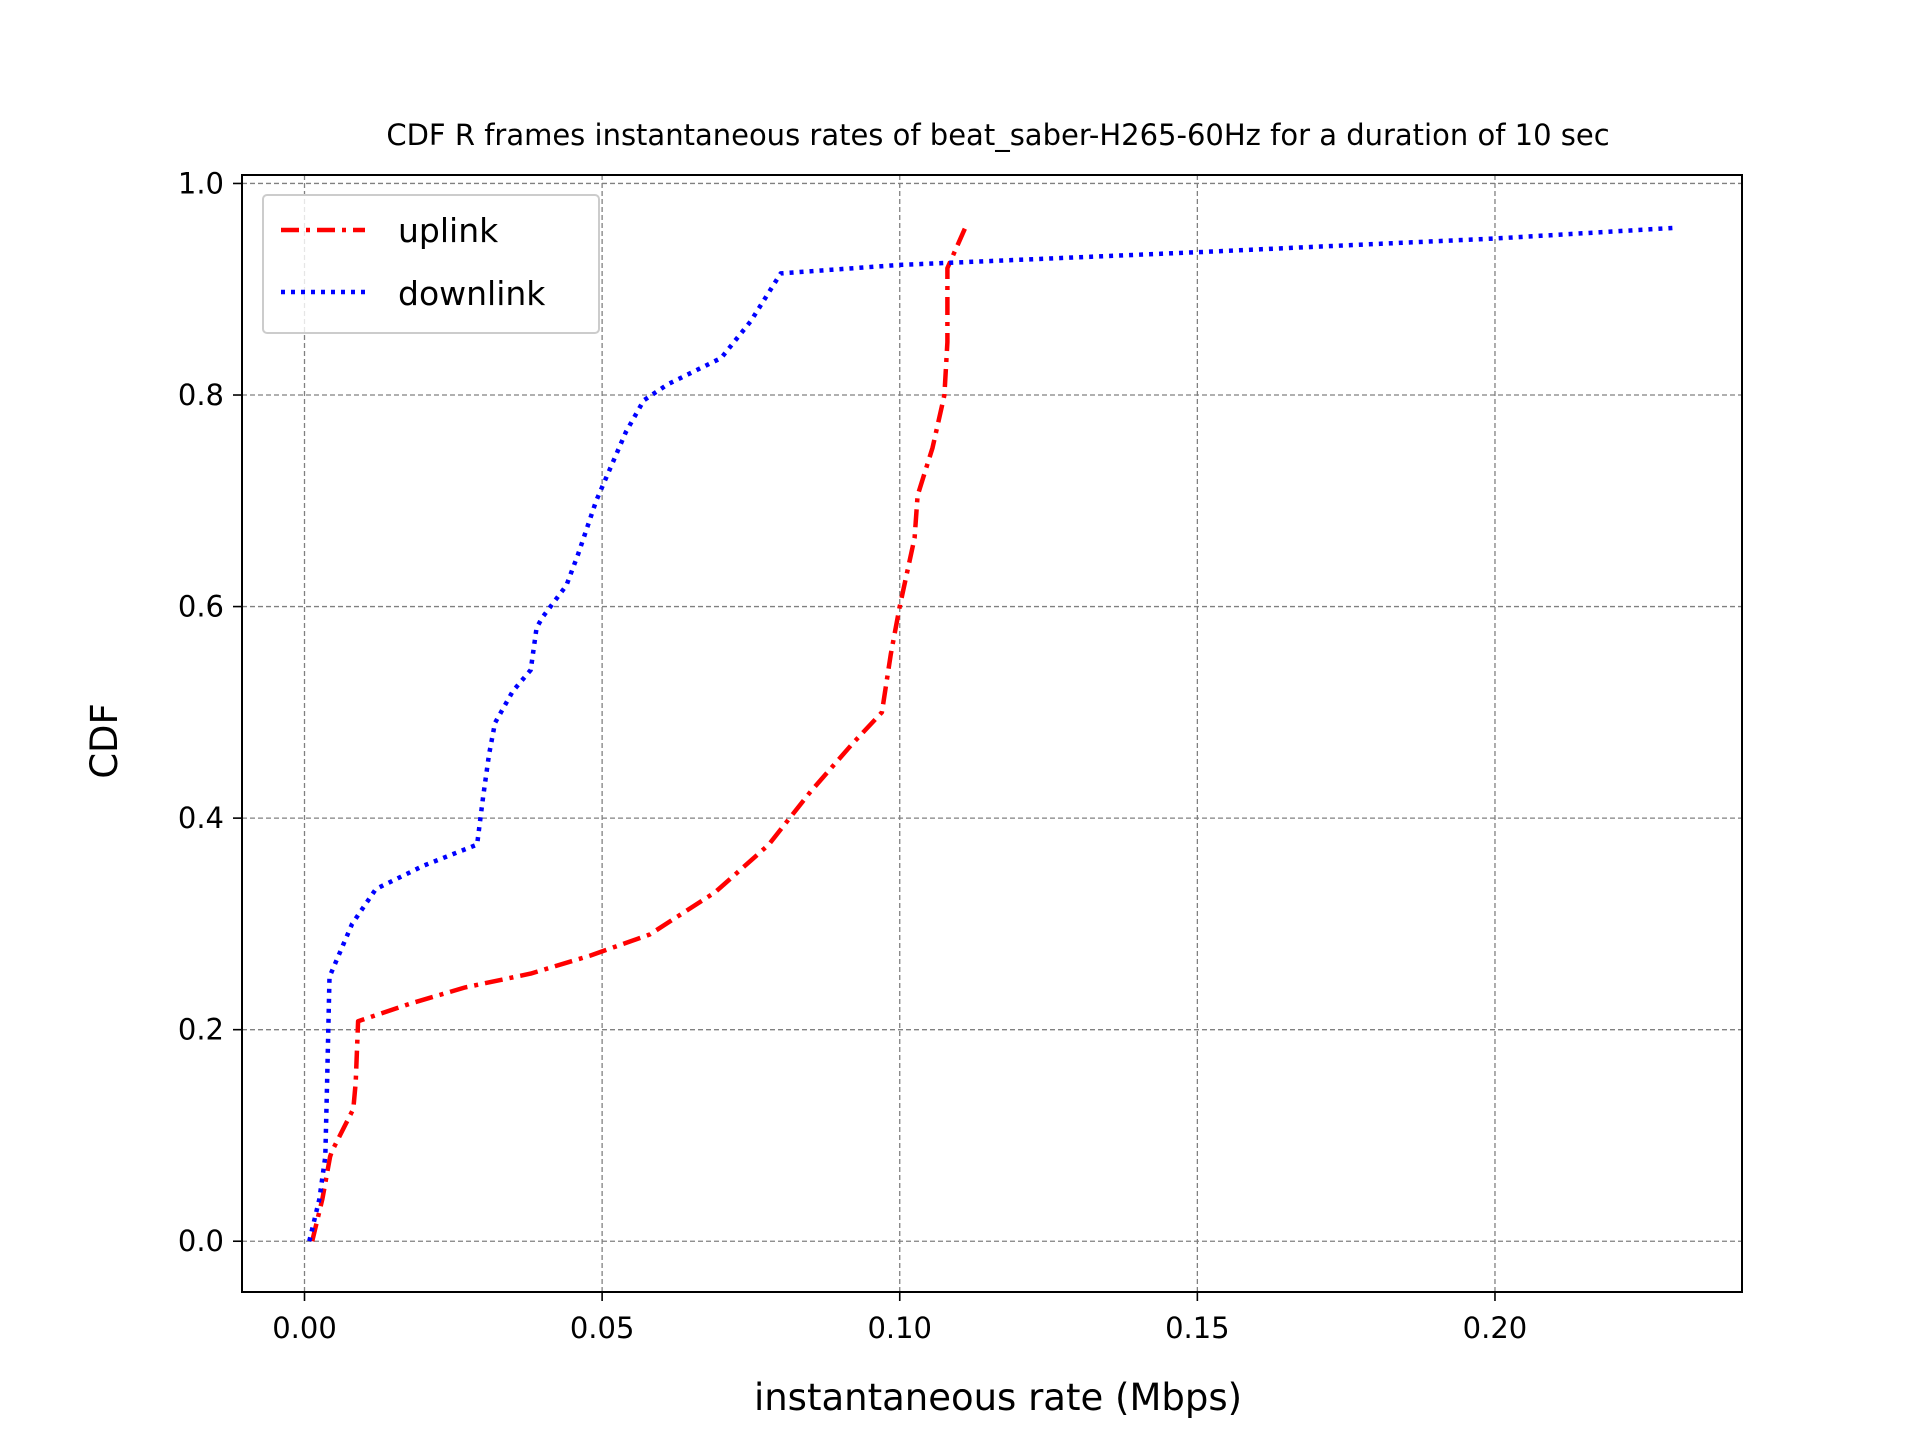 This screenshot has height=1440, width=1920. I want to click on x-tick-label: 0.05, so click(602, 1328).